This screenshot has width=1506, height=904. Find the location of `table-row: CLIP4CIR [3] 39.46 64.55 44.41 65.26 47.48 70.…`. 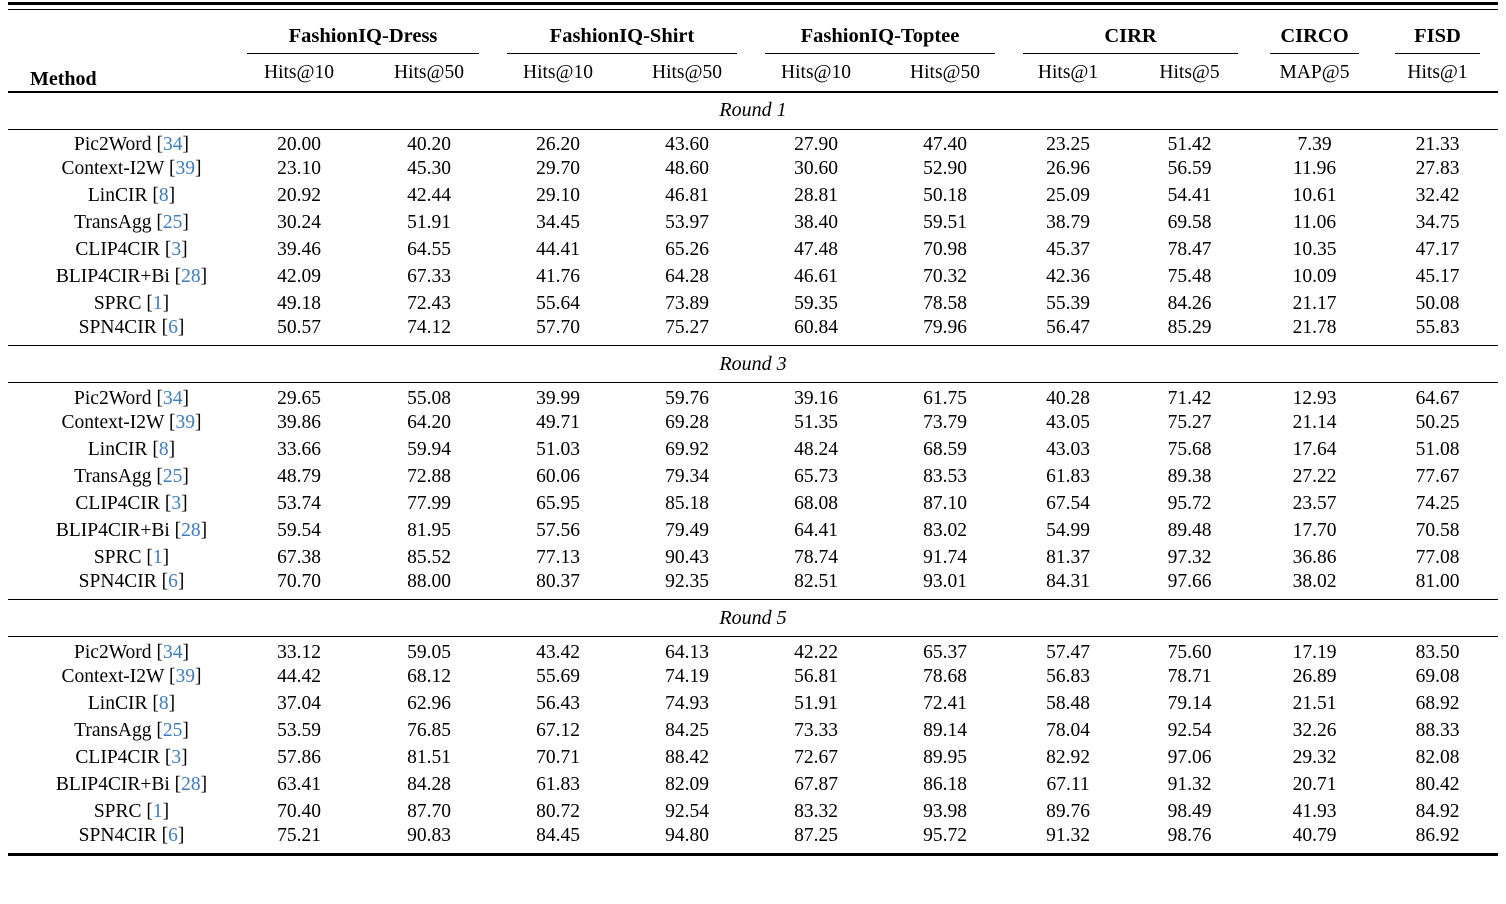

table-row: CLIP4CIR [3] 39.46 64.55 44.41 65.26 47.48 70.… is located at coordinates (753, 250).